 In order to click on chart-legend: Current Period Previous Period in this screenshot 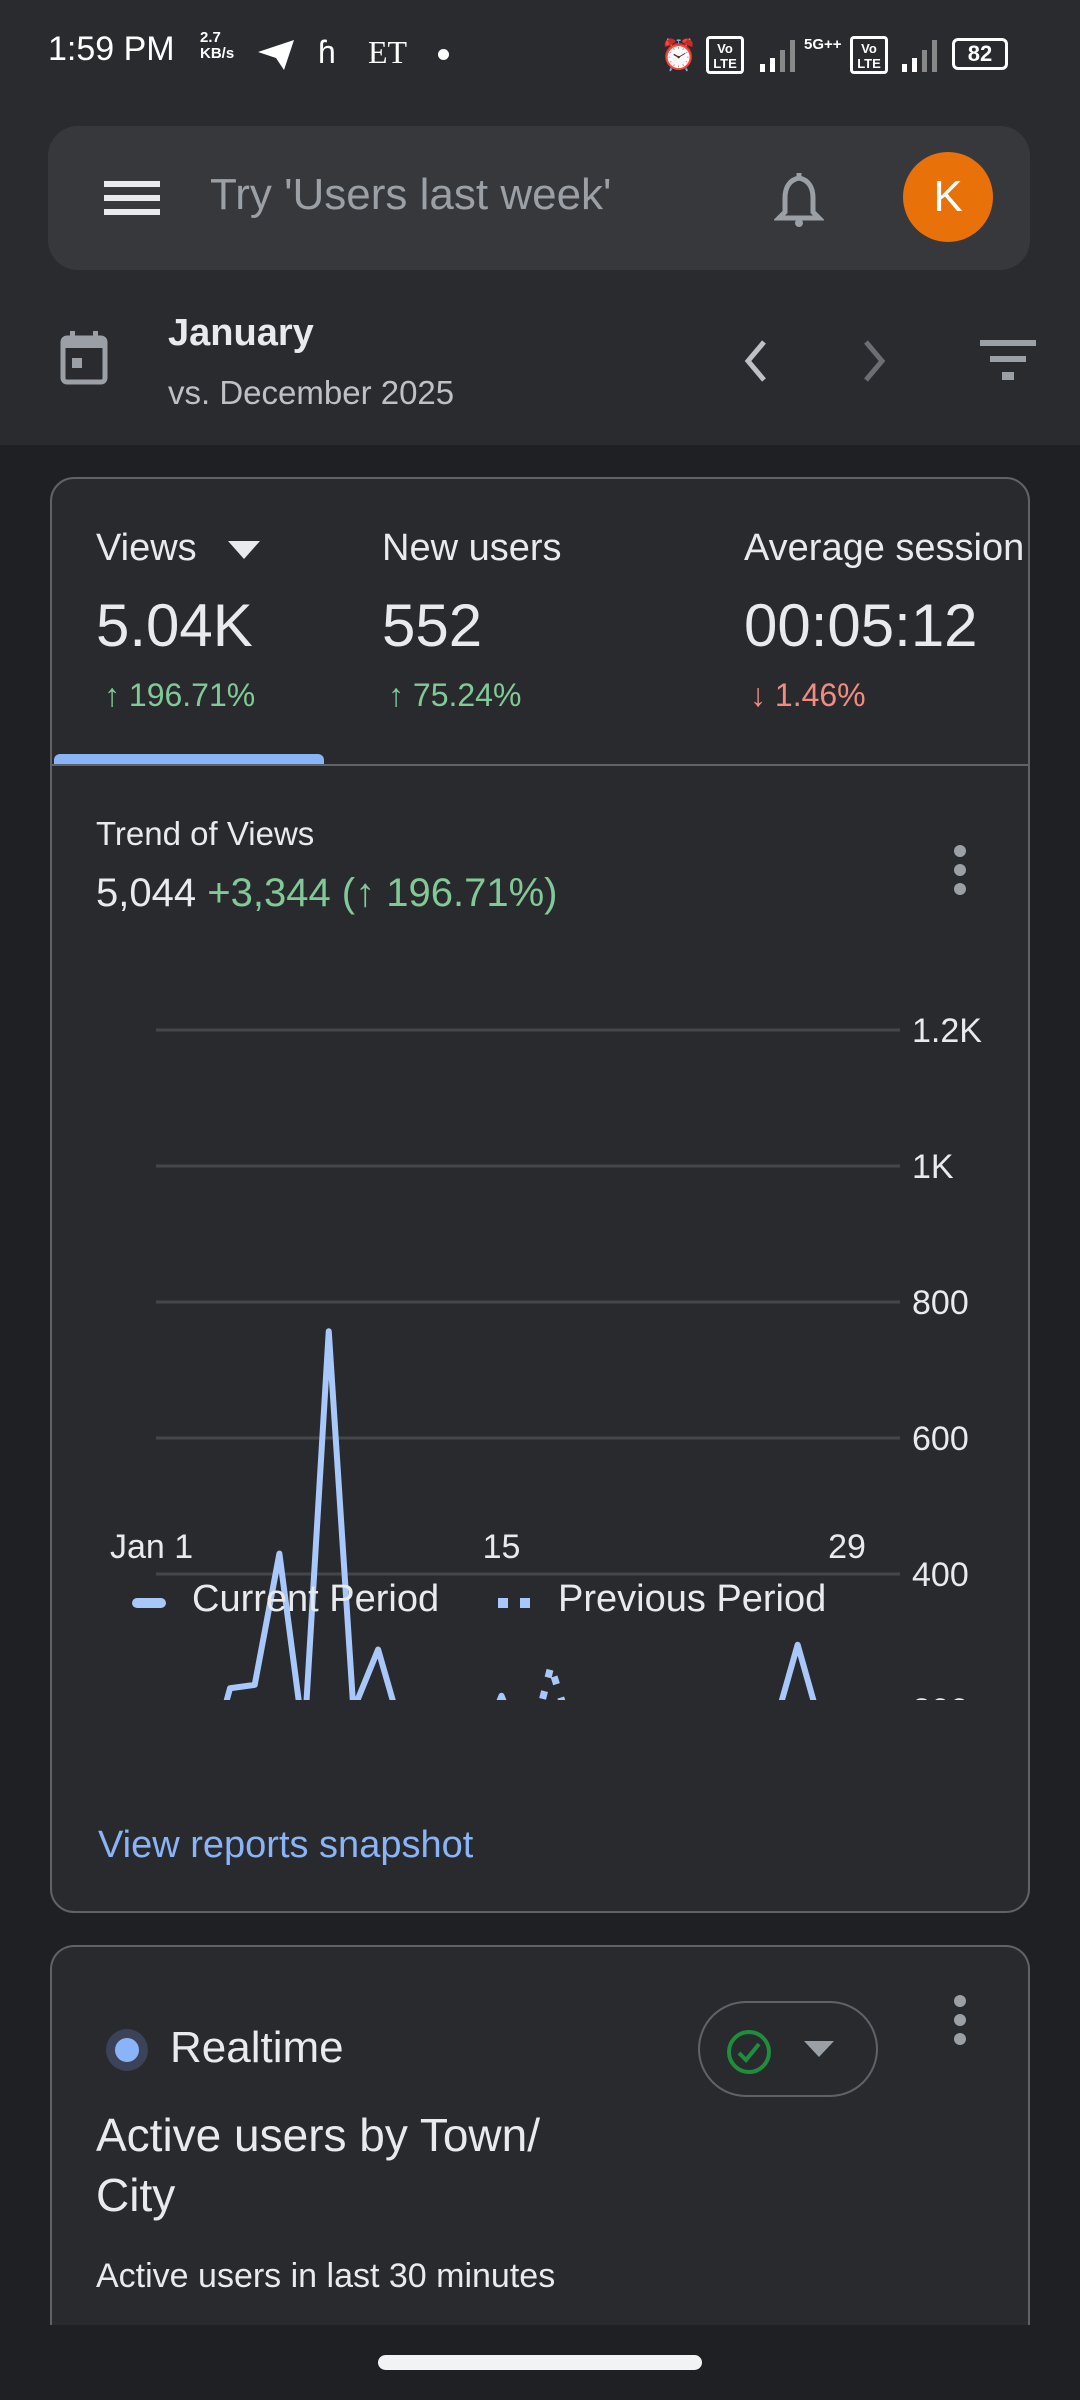, I will do `click(530, 1603)`.